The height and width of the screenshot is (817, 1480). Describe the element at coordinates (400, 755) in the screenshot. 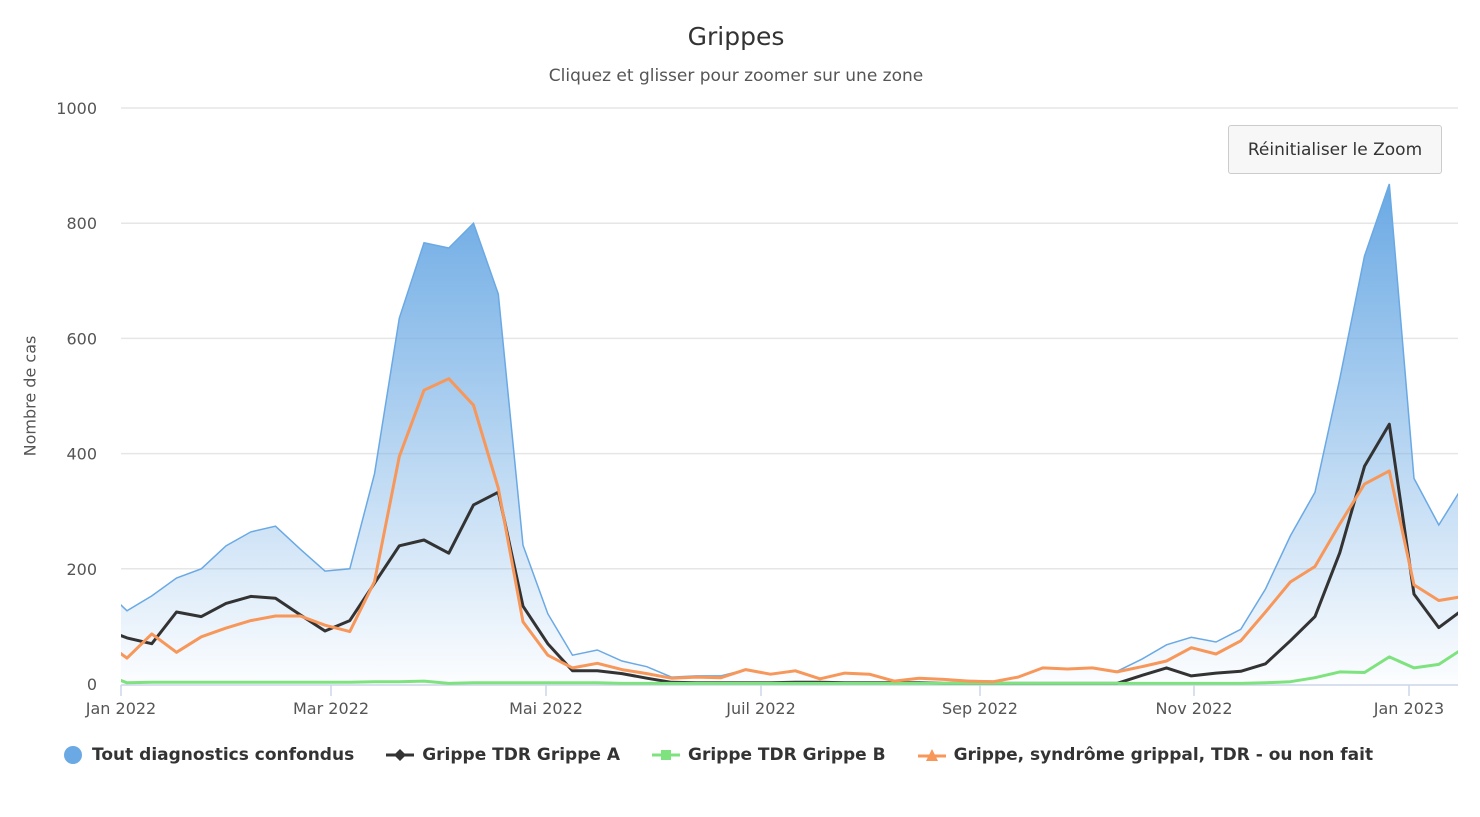

I see `diamond-icon` at that location.